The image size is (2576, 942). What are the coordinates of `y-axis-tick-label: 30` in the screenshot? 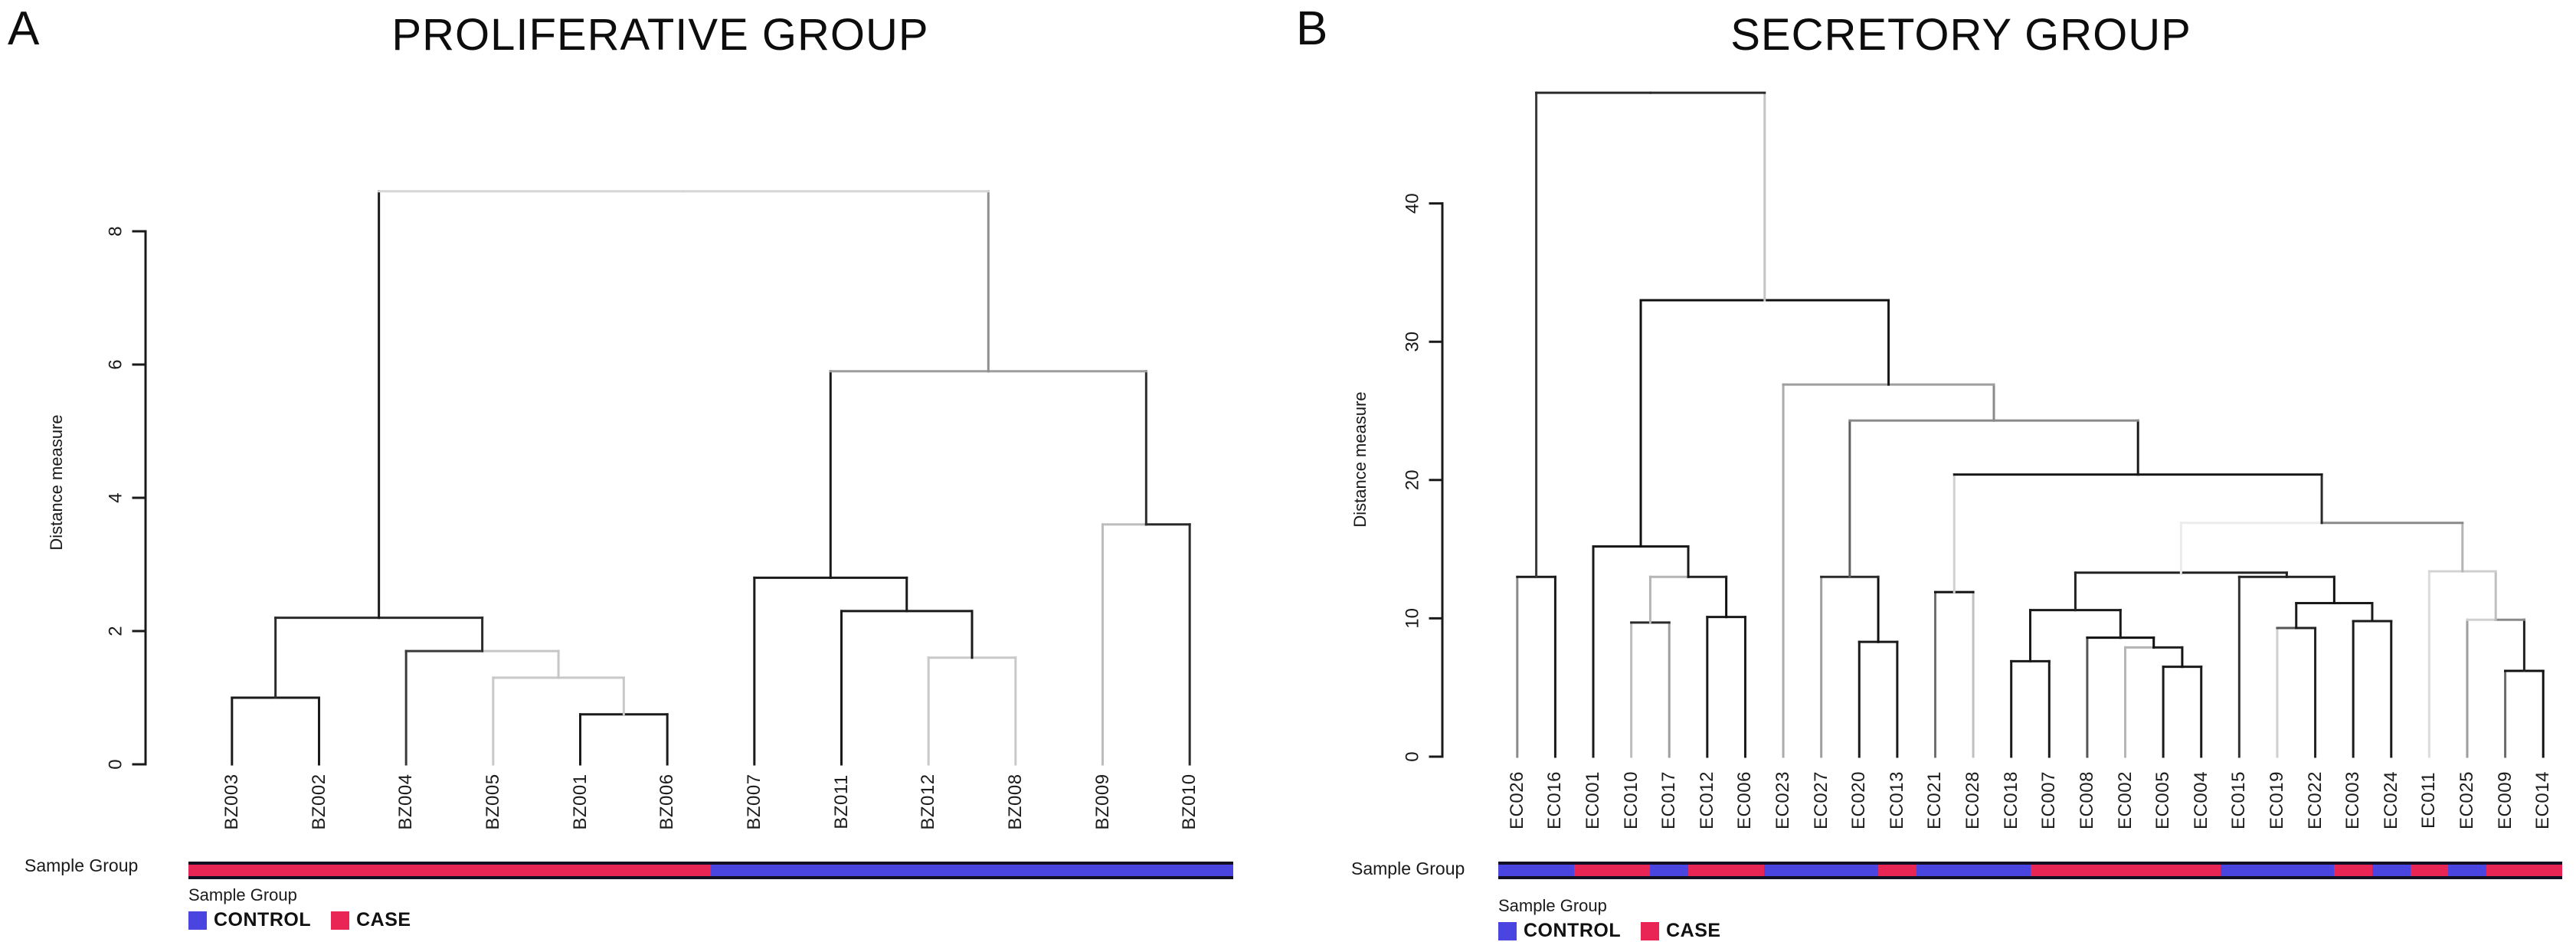 It's located at (1412, 342).